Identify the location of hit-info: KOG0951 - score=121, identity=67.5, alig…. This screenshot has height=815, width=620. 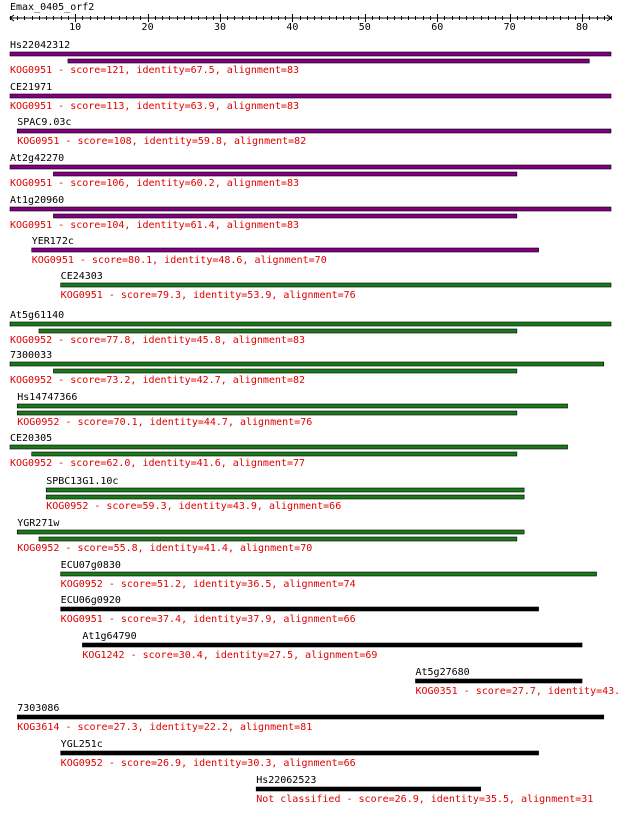
(154, 70).